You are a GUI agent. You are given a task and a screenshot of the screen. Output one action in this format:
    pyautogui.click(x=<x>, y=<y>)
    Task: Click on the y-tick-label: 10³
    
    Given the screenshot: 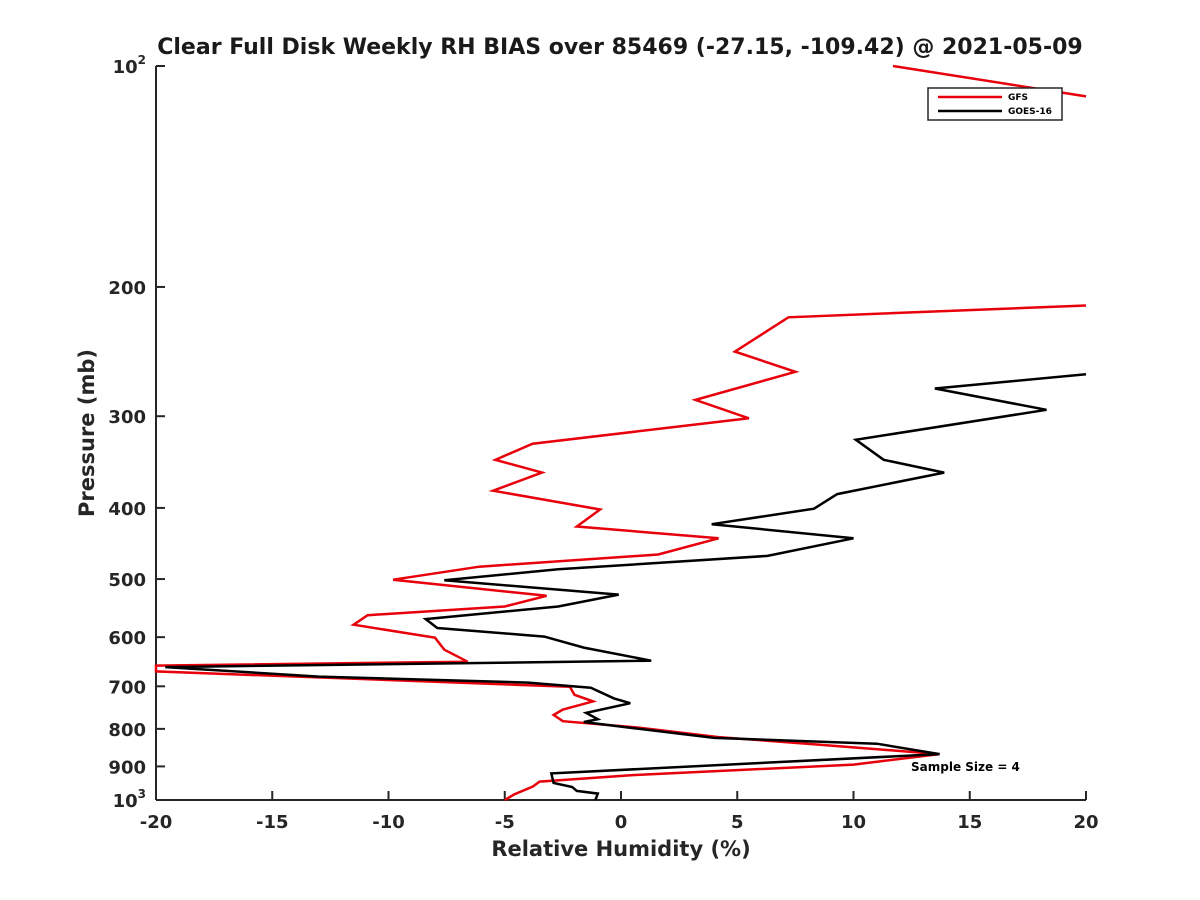 What is the action you would take?
    pyautogui.click(x=129, y=799)
    